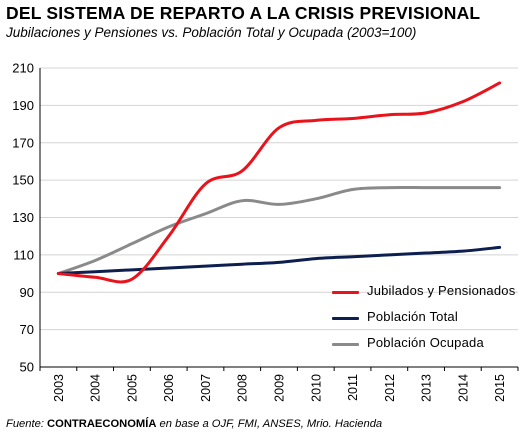  I want to click on x-tick-label-2015: 2015, so click(500, 388).